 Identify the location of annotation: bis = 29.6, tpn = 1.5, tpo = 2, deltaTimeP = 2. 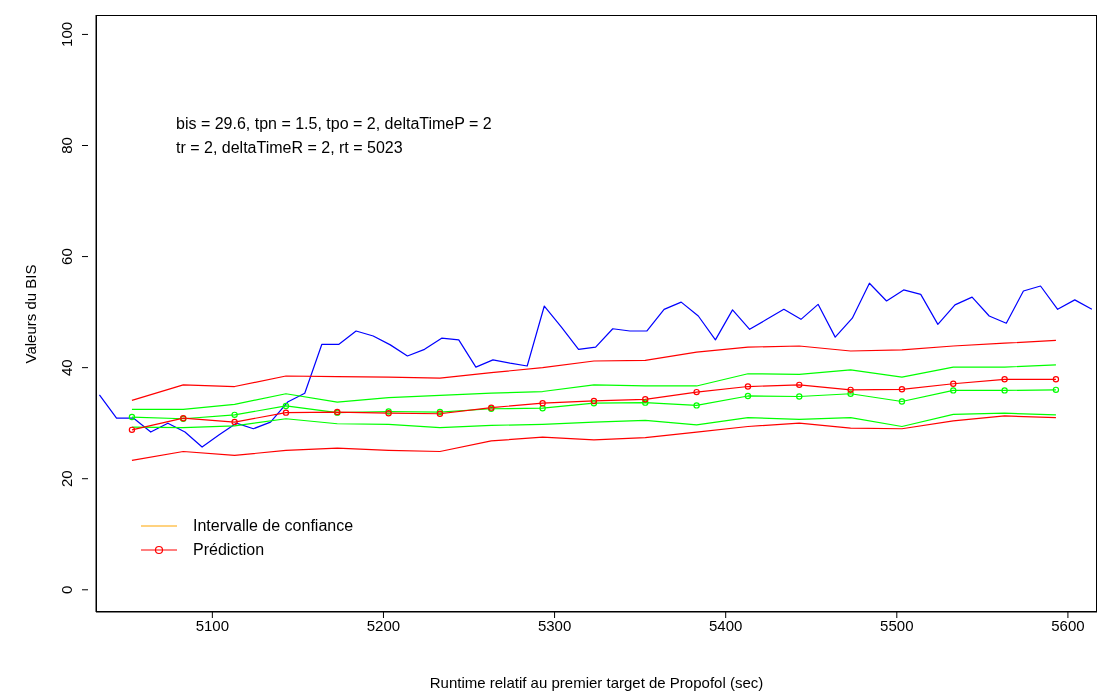
(334, 124).